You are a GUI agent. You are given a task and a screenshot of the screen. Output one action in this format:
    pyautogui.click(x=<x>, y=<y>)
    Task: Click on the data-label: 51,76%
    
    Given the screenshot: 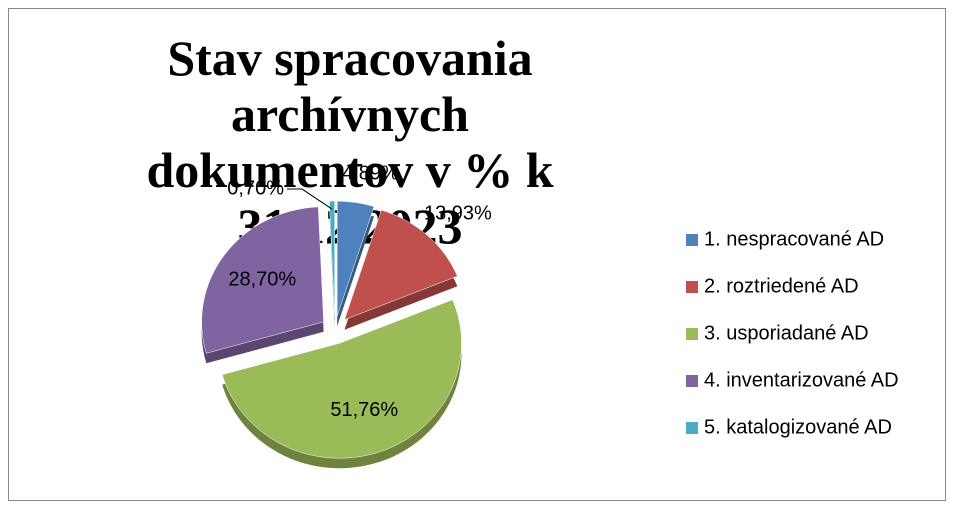 What is the action you would take?
    pyautogui.click(x=364, y=410)
    